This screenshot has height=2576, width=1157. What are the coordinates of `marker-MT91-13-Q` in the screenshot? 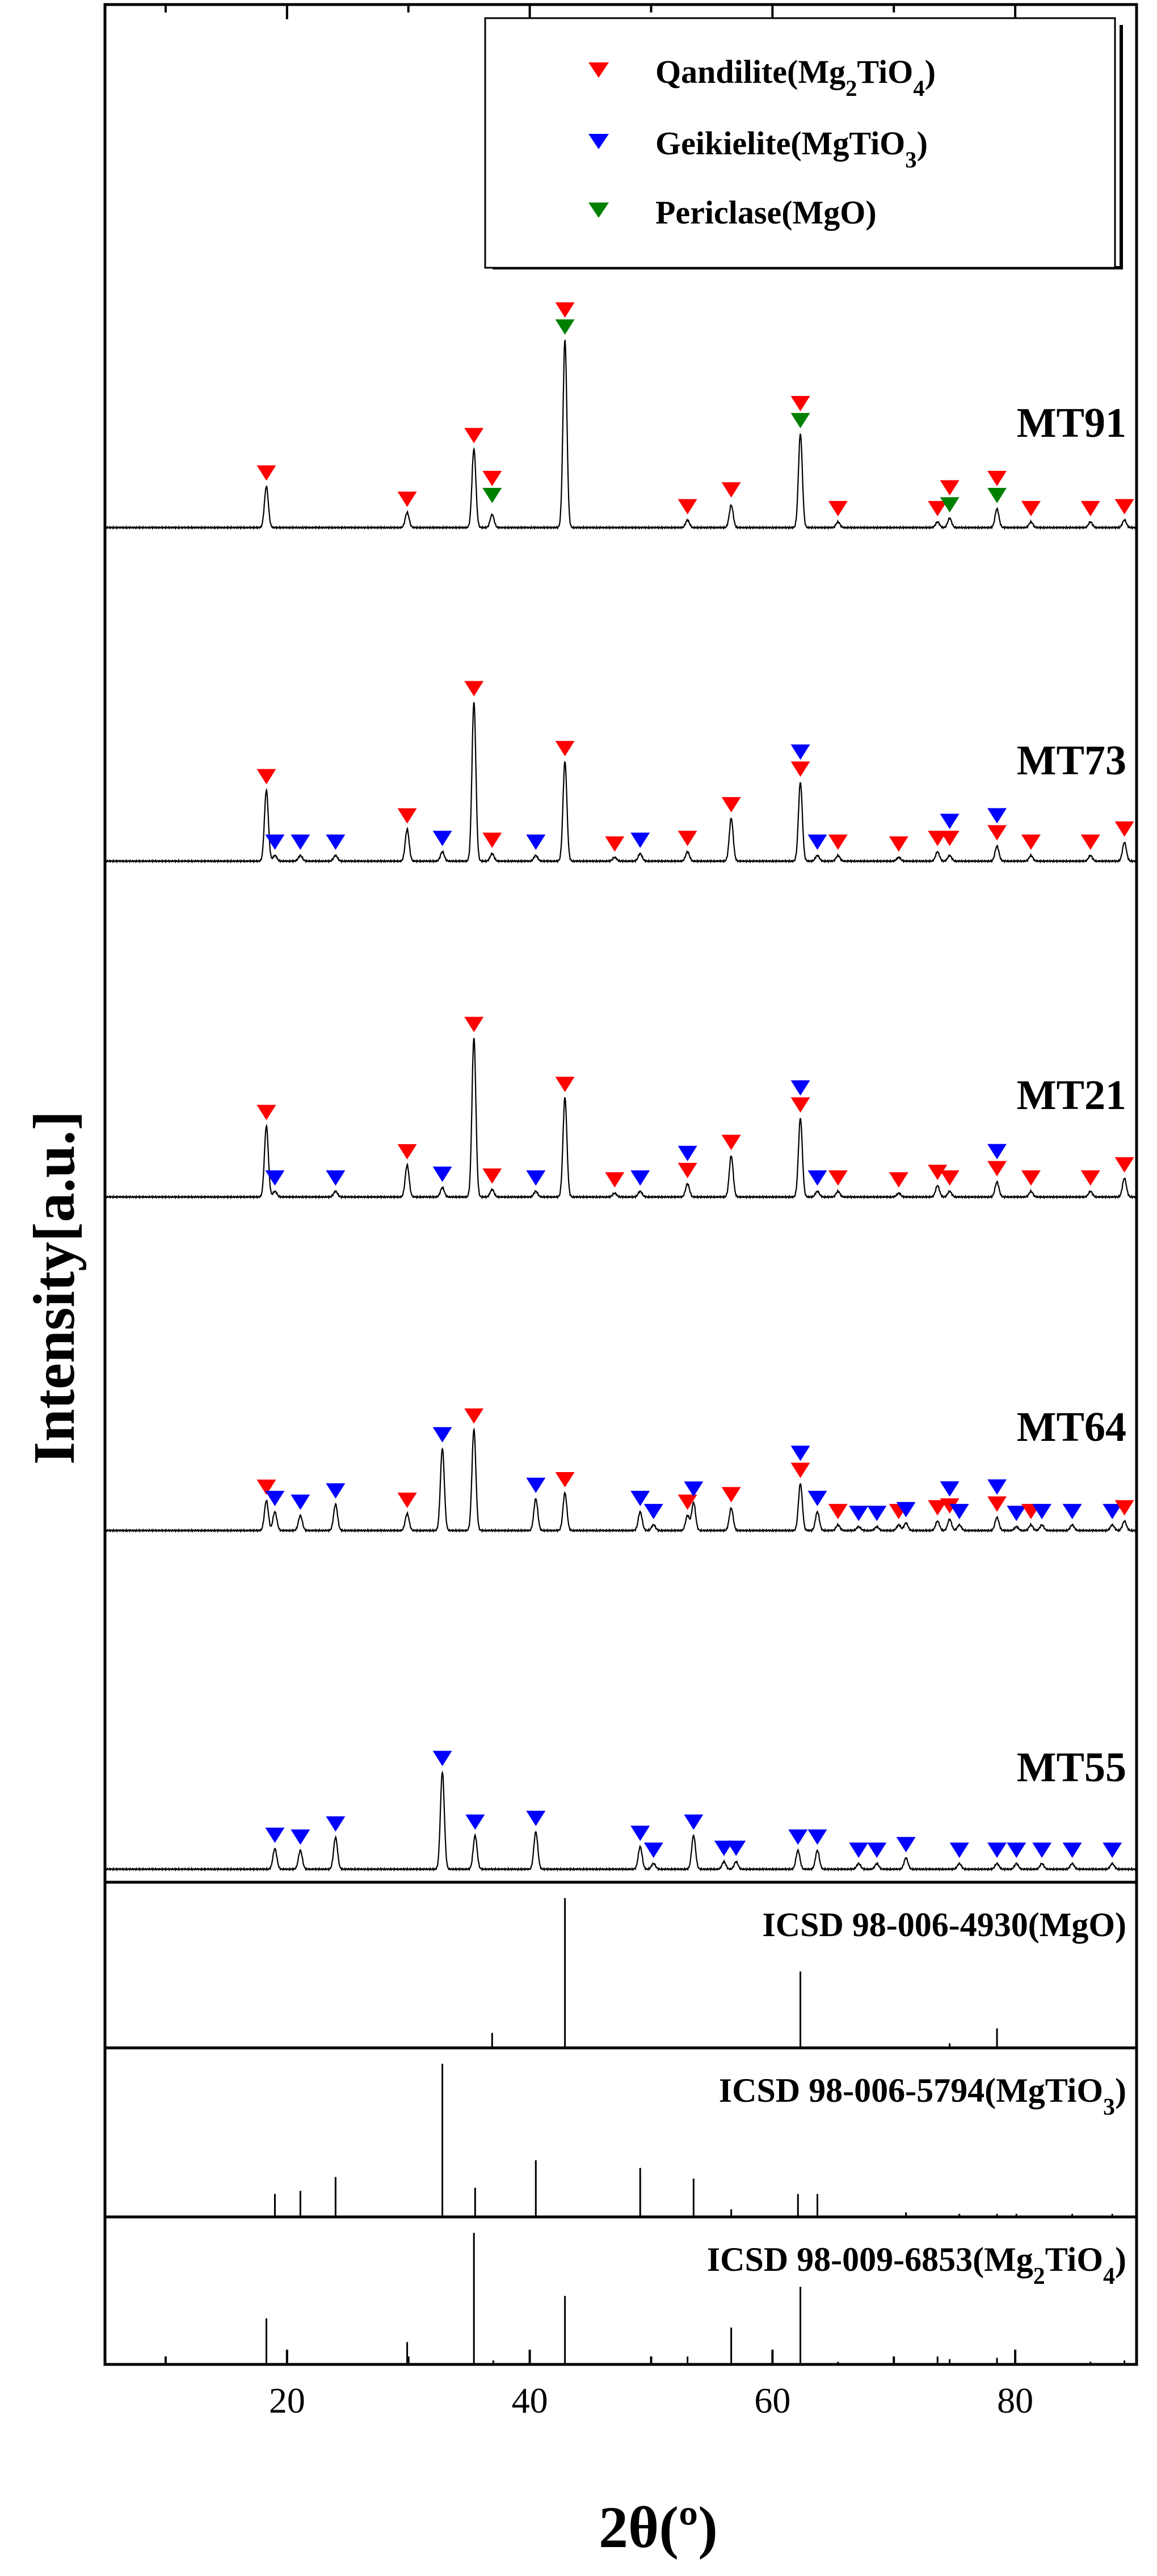 It's located at (1090, 509).